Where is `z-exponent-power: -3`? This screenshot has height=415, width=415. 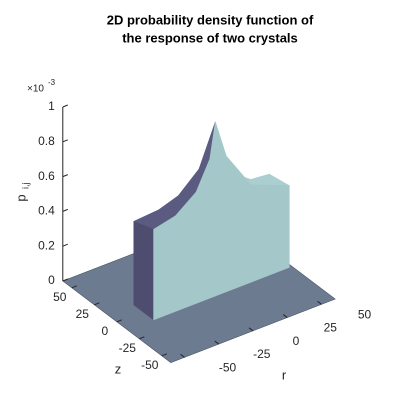
z-exponent-power: -3 is located at coordinates (52, 82).